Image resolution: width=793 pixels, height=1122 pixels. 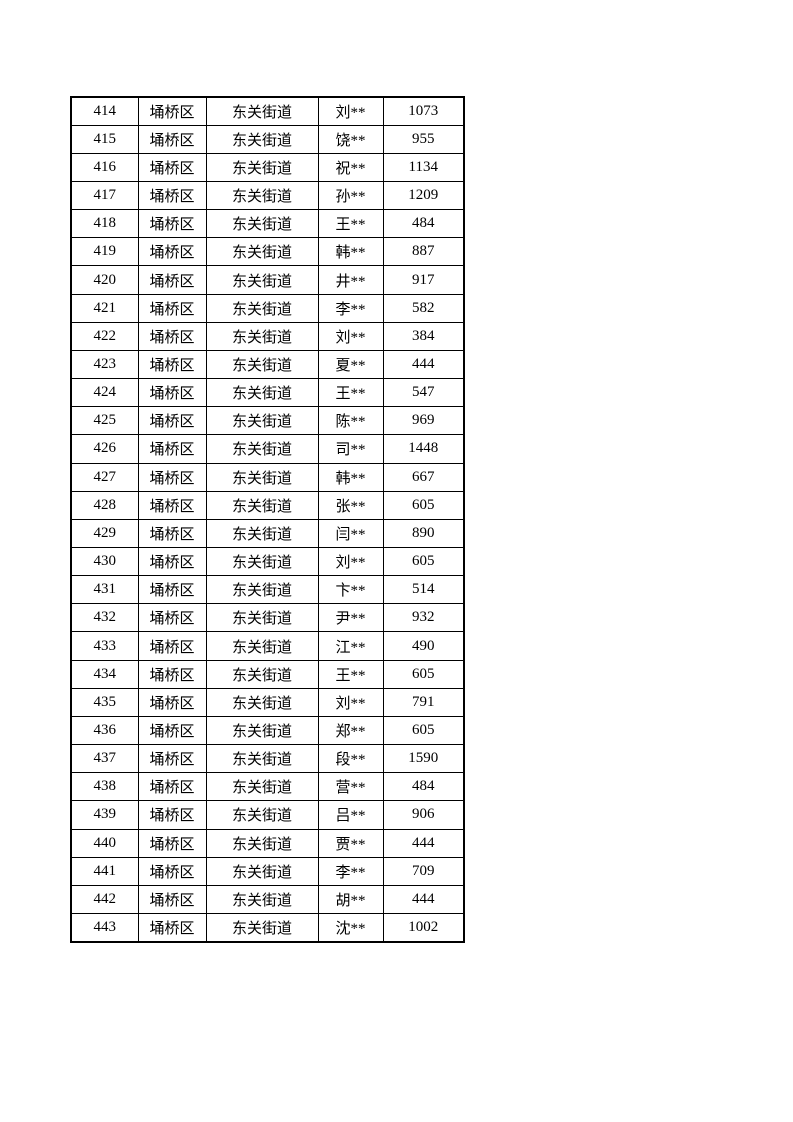 I want to click on cell-value: 605, so click(x=423, y=561).